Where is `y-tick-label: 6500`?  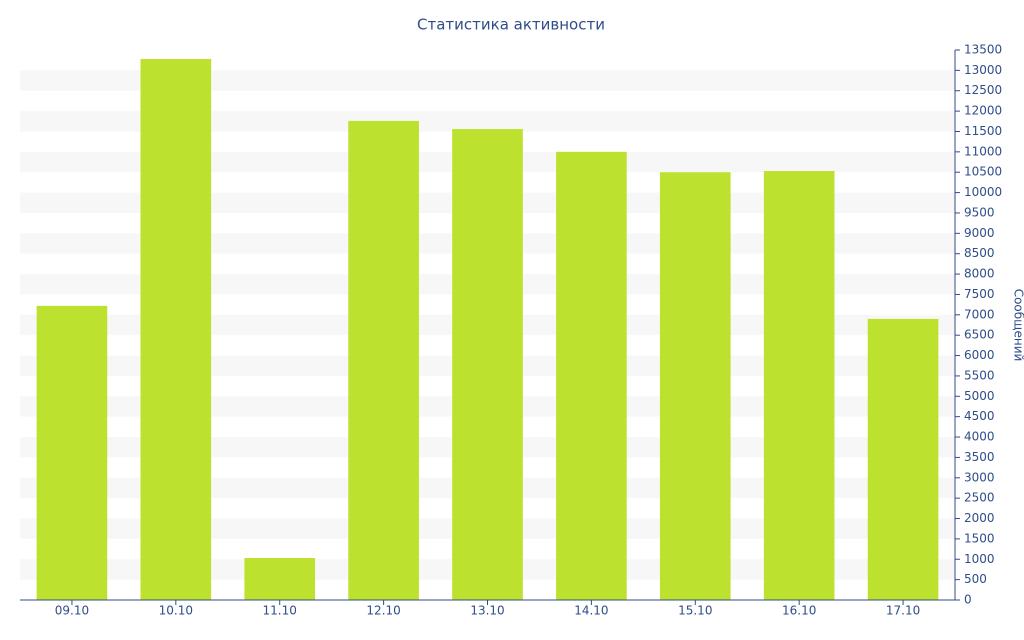
y-tick-label: 6500 is located at coordinates (979, 335).